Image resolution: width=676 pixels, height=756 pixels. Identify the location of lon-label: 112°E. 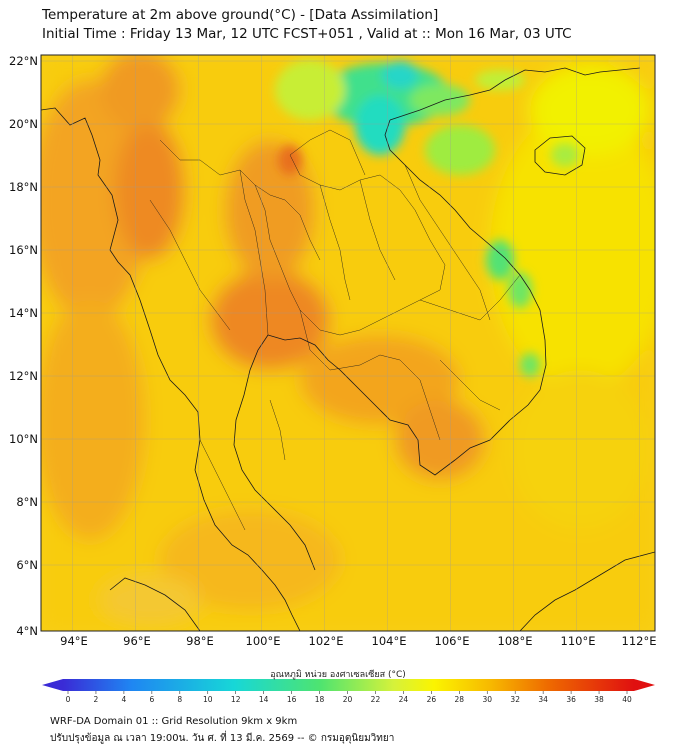
(639, 641).